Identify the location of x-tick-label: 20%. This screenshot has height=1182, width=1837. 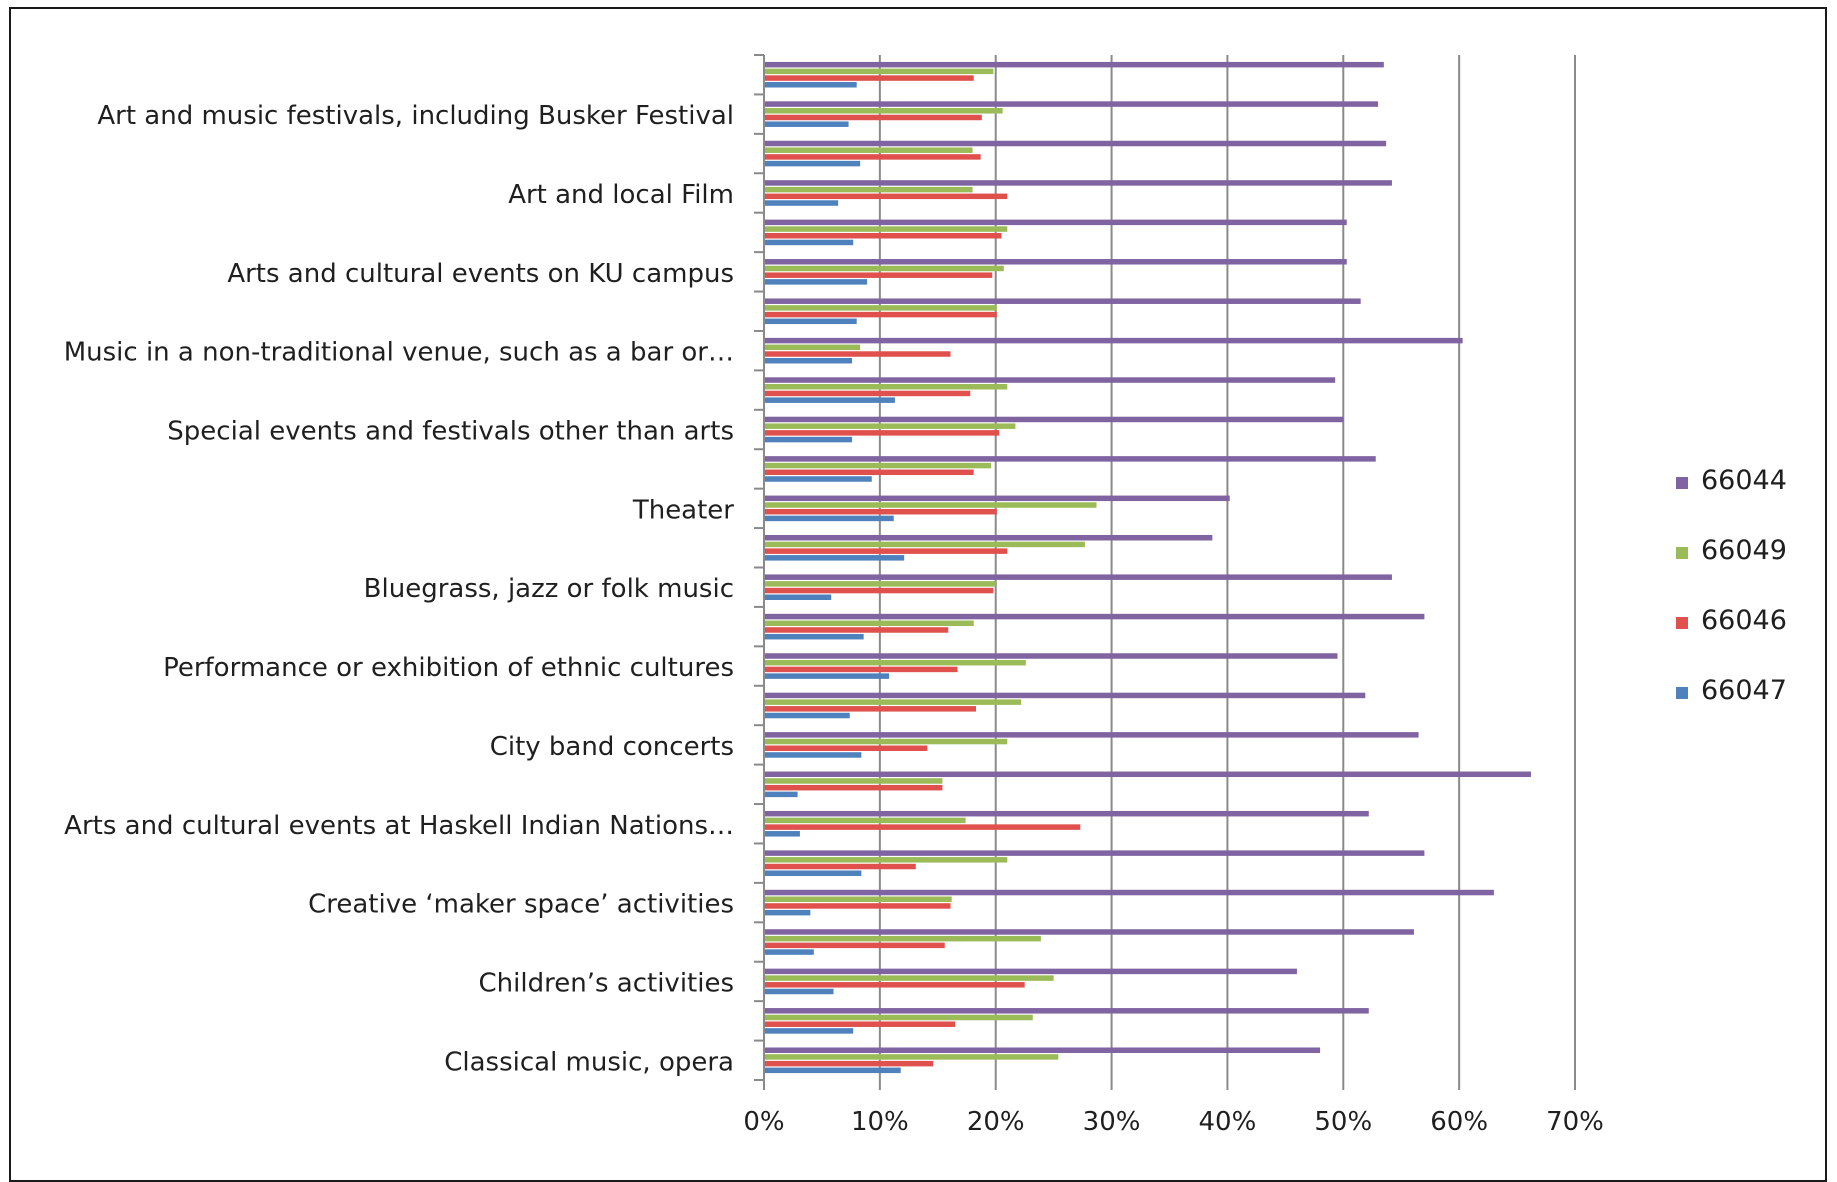
(996, 1122).